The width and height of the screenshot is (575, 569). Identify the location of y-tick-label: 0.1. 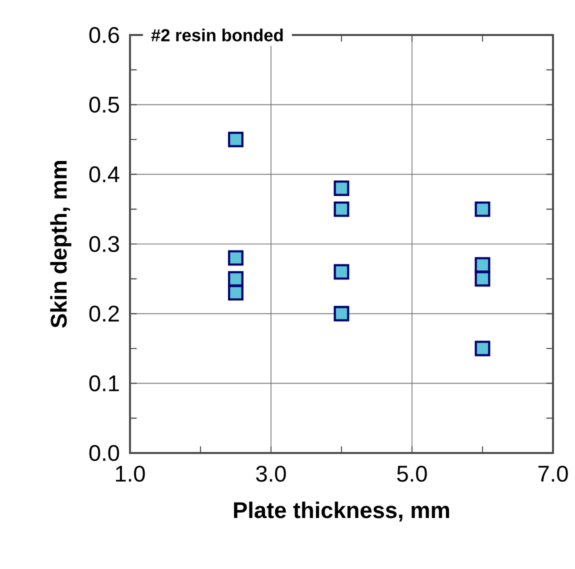
(104, 383).